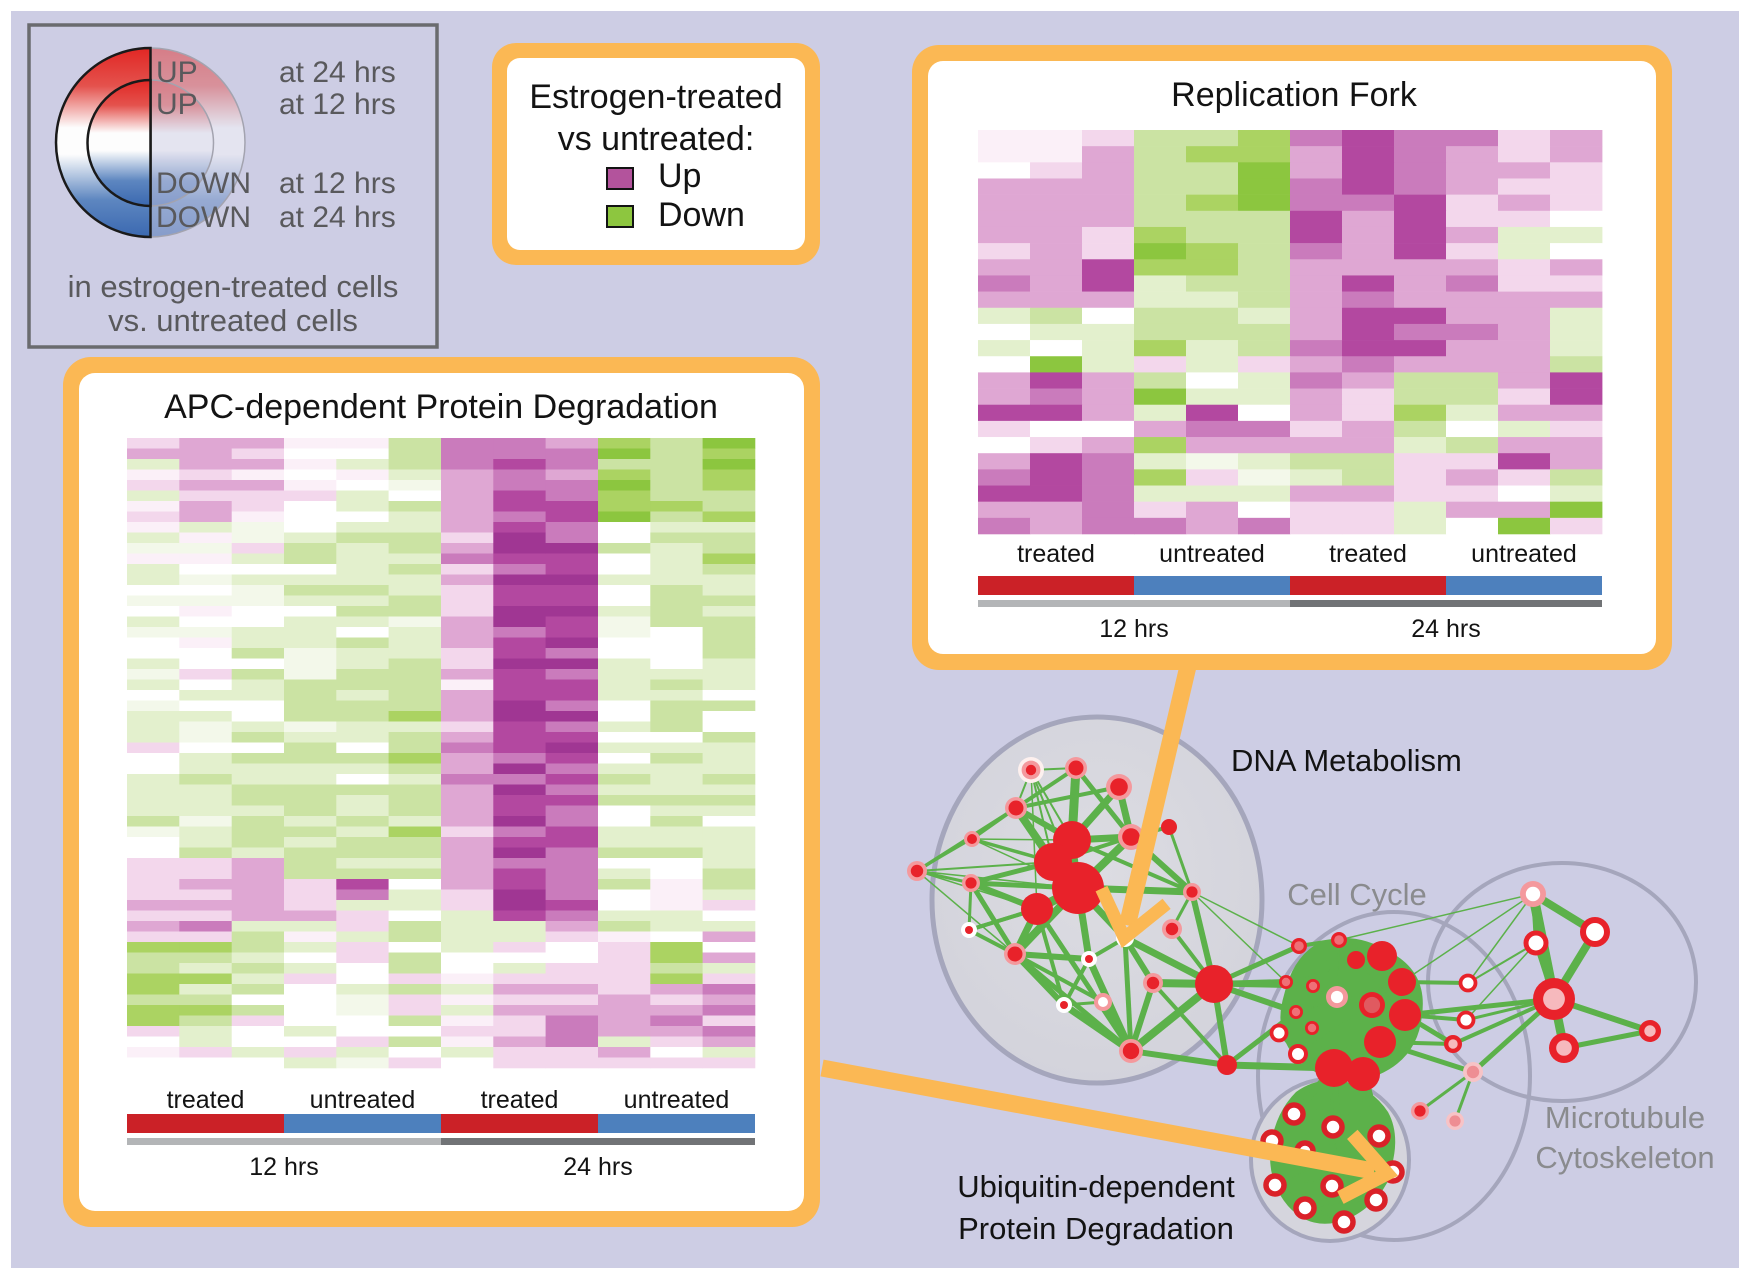  What do you see at coordinates (1096, 1228) in the screenshot?
I see `svg-text: Protein Degradation` at bounding box center [1096, 1228].